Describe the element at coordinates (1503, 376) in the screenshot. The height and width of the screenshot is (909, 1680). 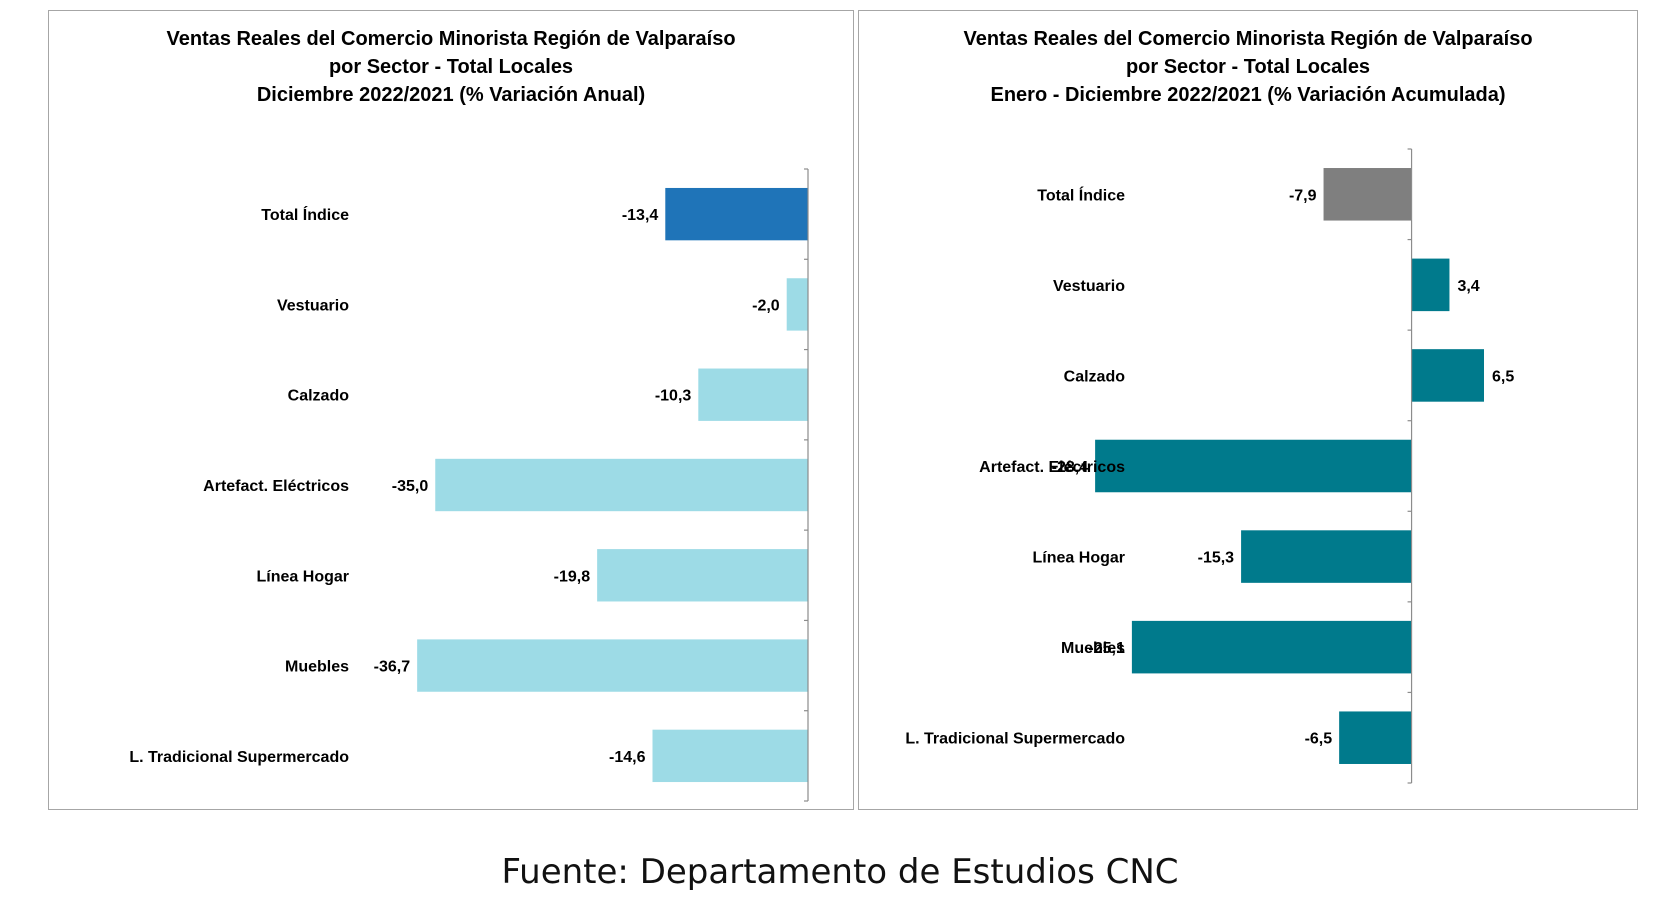
I see `data-label: 6,5` at that location.